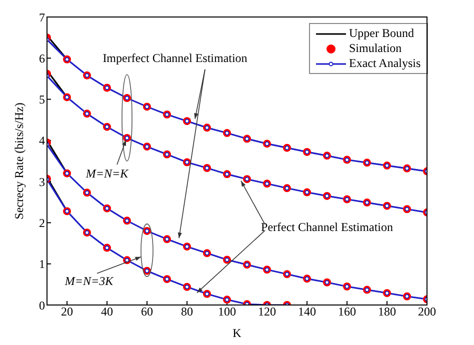 This screenshot has height=345, width=474. What do you see at coordinates (19, 161) in the screenshot?
I see `y-axis-title: Secrecy Rate (bits/s/Hz)` at bounding box center [19, 161].